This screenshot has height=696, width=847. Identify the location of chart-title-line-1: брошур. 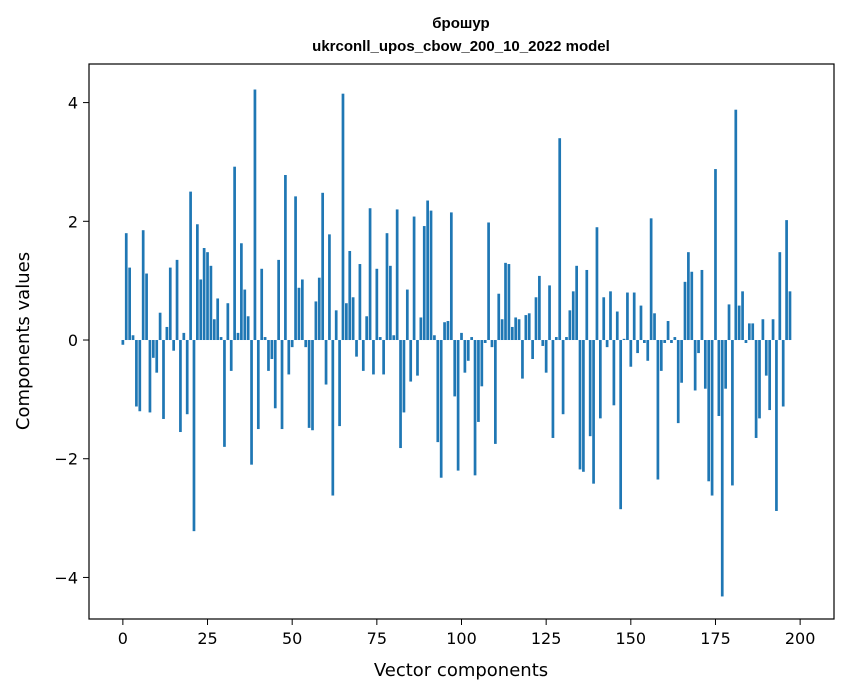
(460, 23).